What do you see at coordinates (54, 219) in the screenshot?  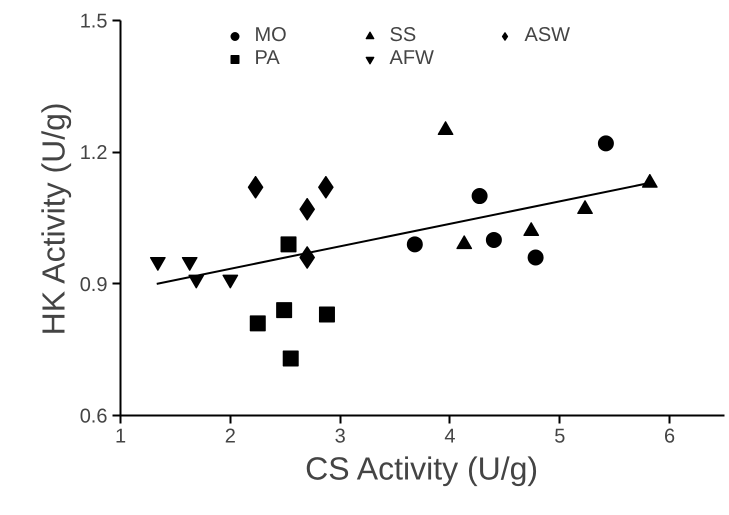 I see `y-axis-title: HK Activity (U/g)` at bounding box center [54, 219].